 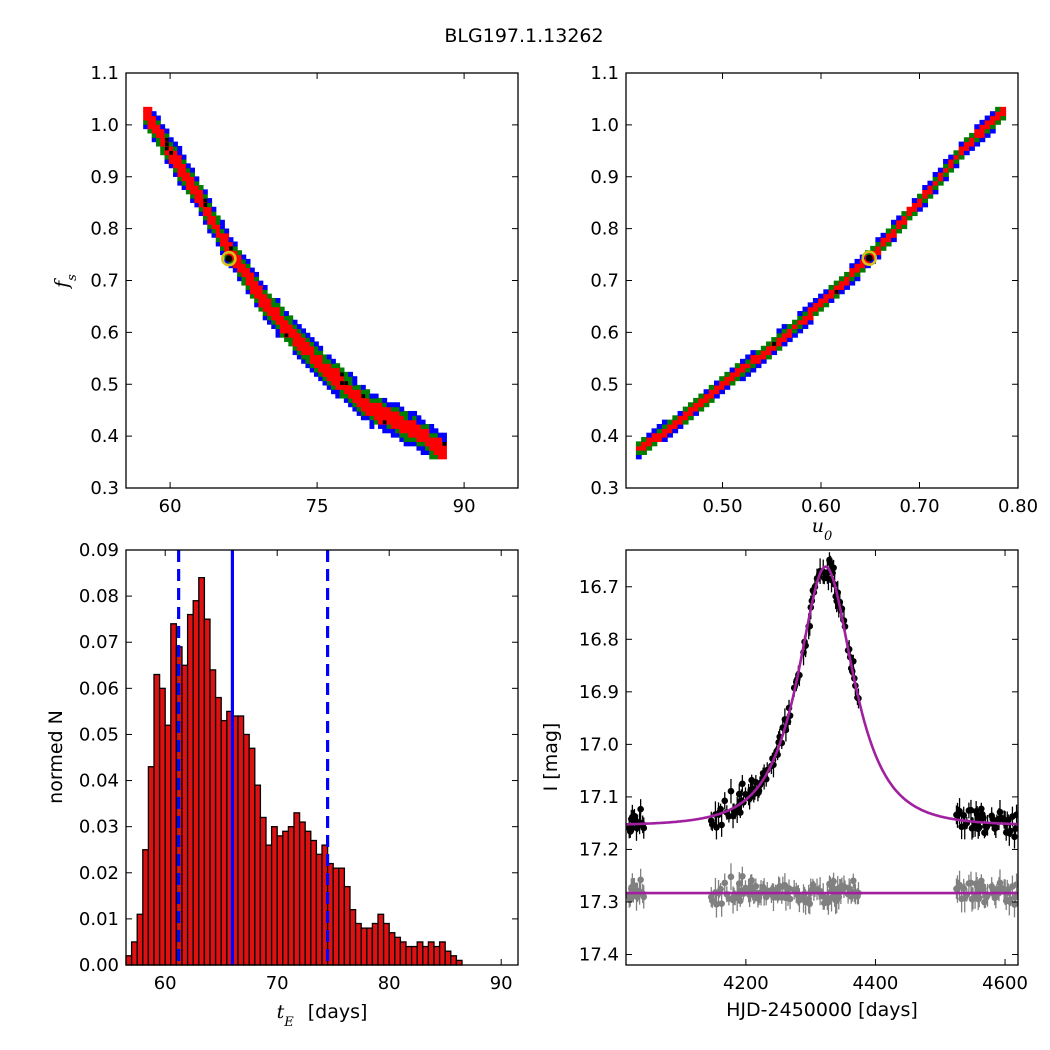 I want to click on data-points, so click(x=822, y=735).